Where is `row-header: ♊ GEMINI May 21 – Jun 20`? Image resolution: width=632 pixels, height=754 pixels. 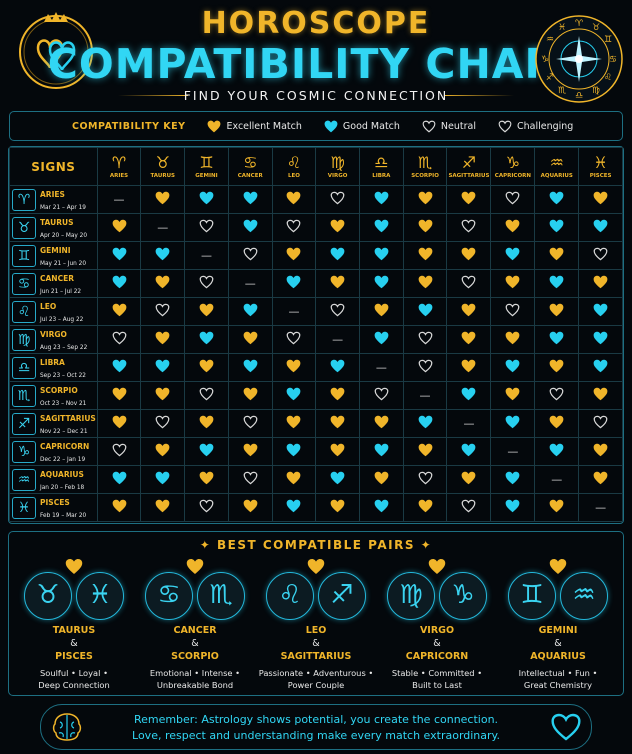
row-header: ♊ GEMINI May 21 – Jun 20 is located at coordinates (53, 255).